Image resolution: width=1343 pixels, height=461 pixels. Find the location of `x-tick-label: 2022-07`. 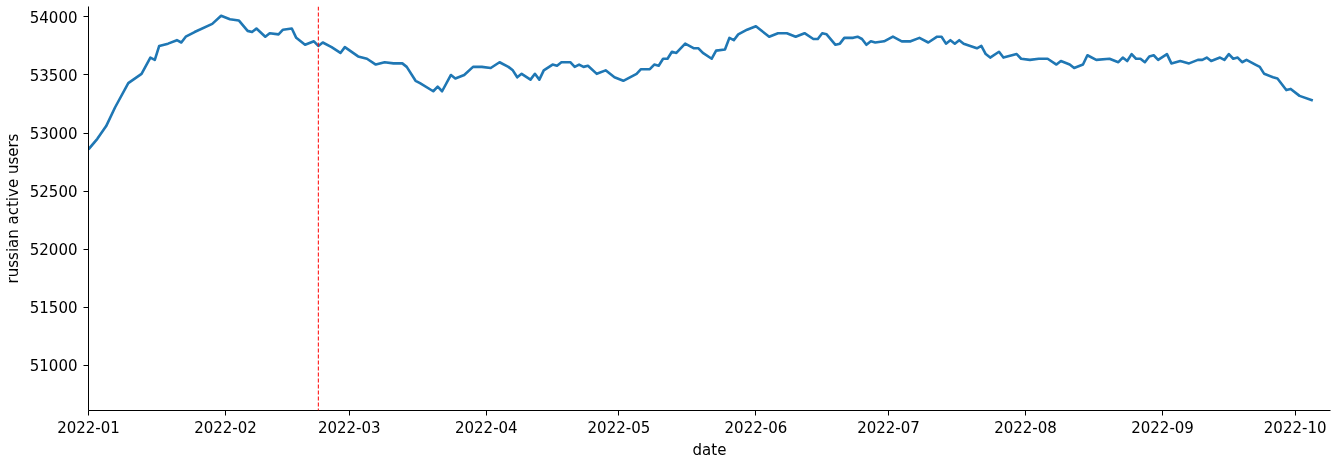

x-tick-label: 2022-07 is located at coordinates (888, 427).